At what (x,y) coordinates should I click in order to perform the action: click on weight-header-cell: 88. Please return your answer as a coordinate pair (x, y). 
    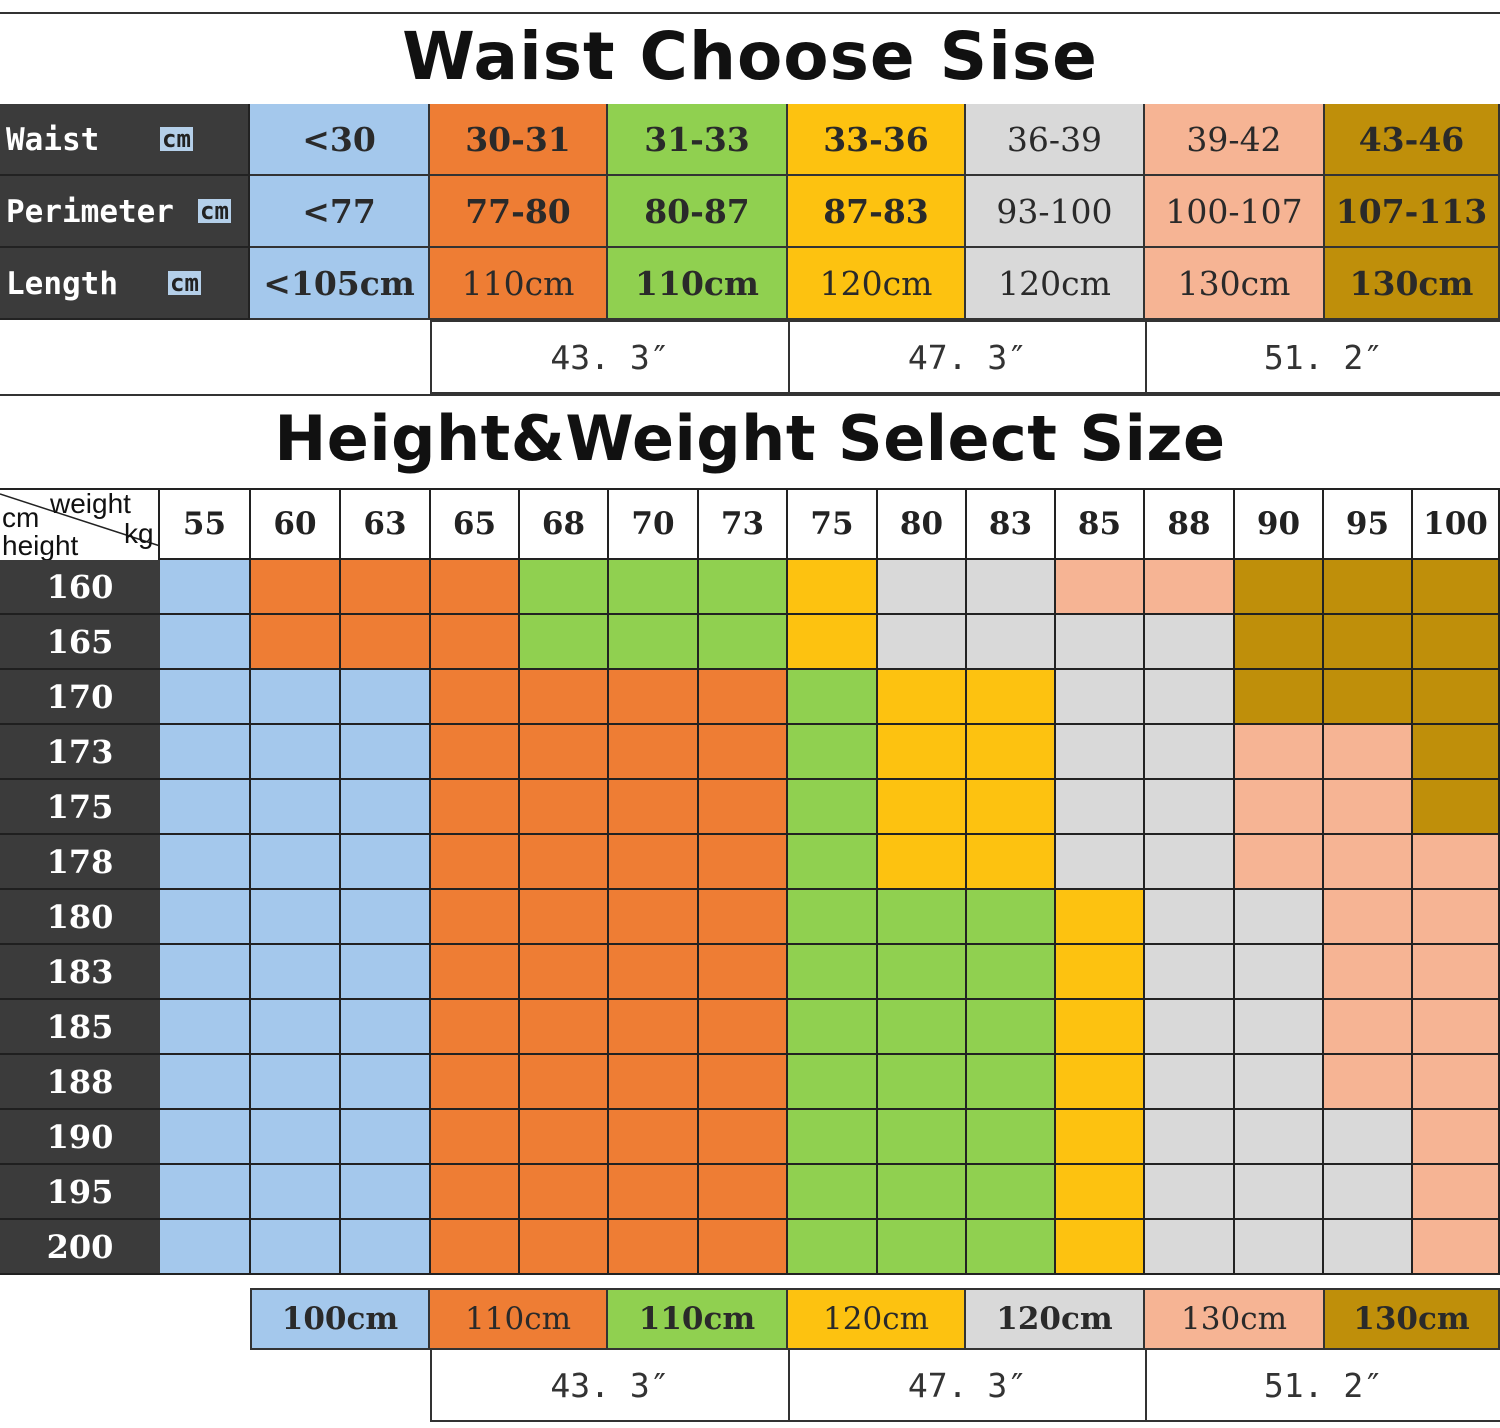
    Looking at the image, I should click on (1190, 524).